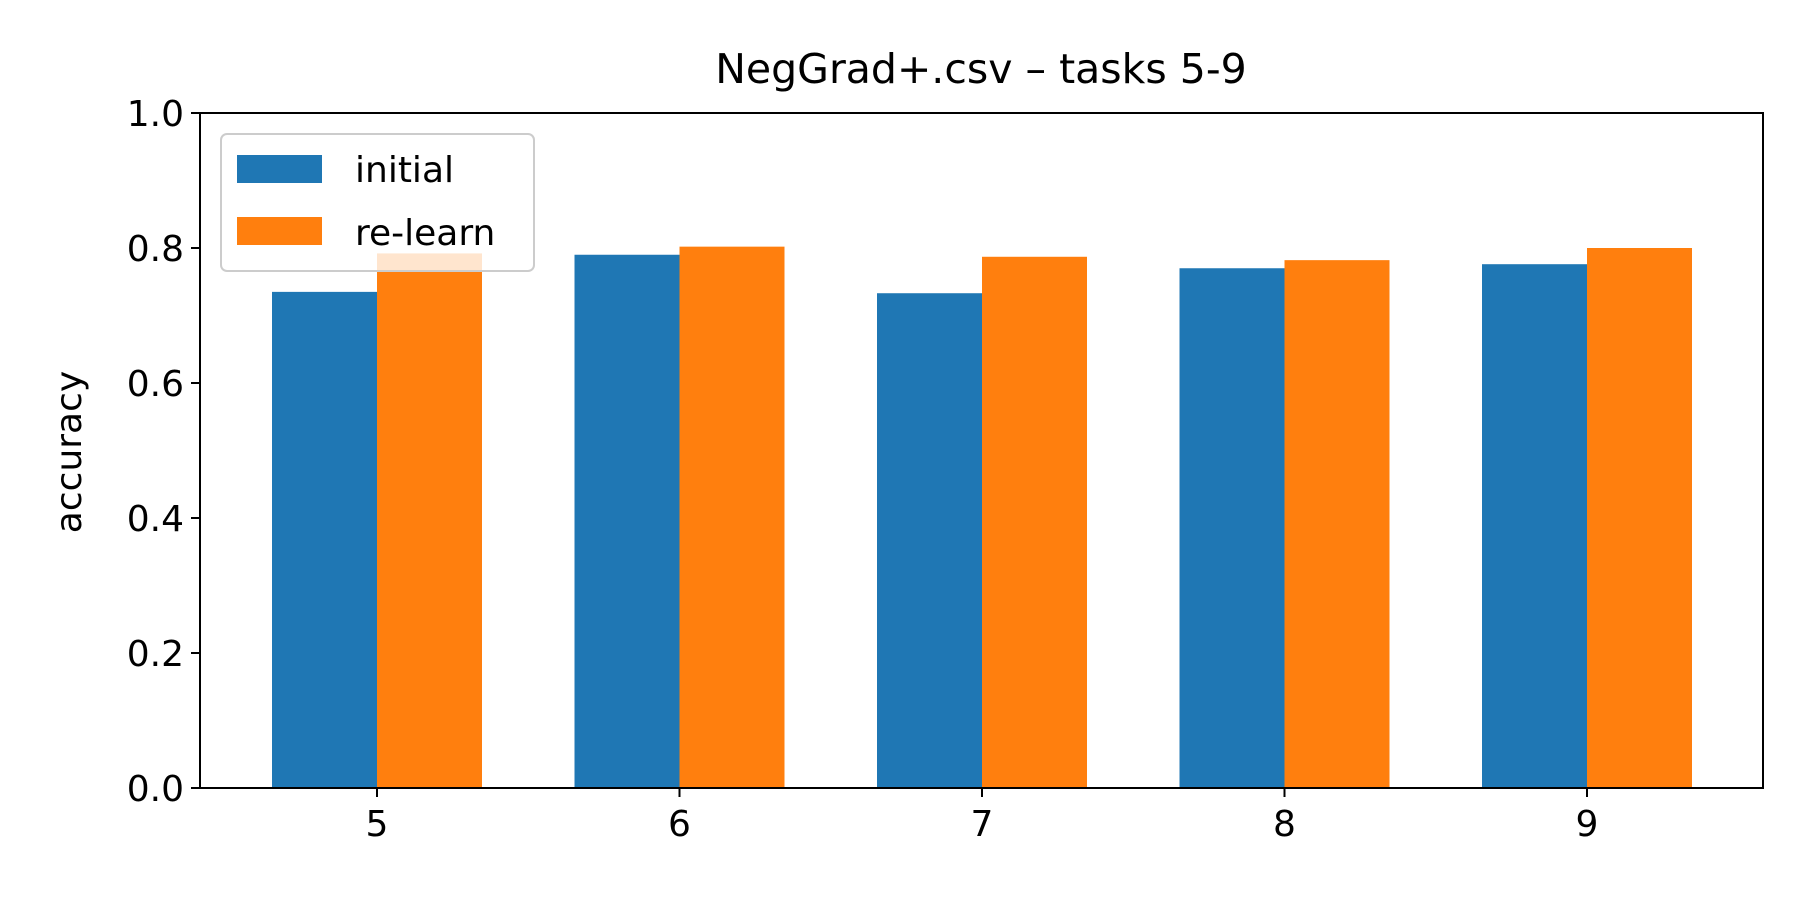 This screenshot has width=1800, height=905. I want to click on x-tick-label-8: 8, so click(1284, 824).